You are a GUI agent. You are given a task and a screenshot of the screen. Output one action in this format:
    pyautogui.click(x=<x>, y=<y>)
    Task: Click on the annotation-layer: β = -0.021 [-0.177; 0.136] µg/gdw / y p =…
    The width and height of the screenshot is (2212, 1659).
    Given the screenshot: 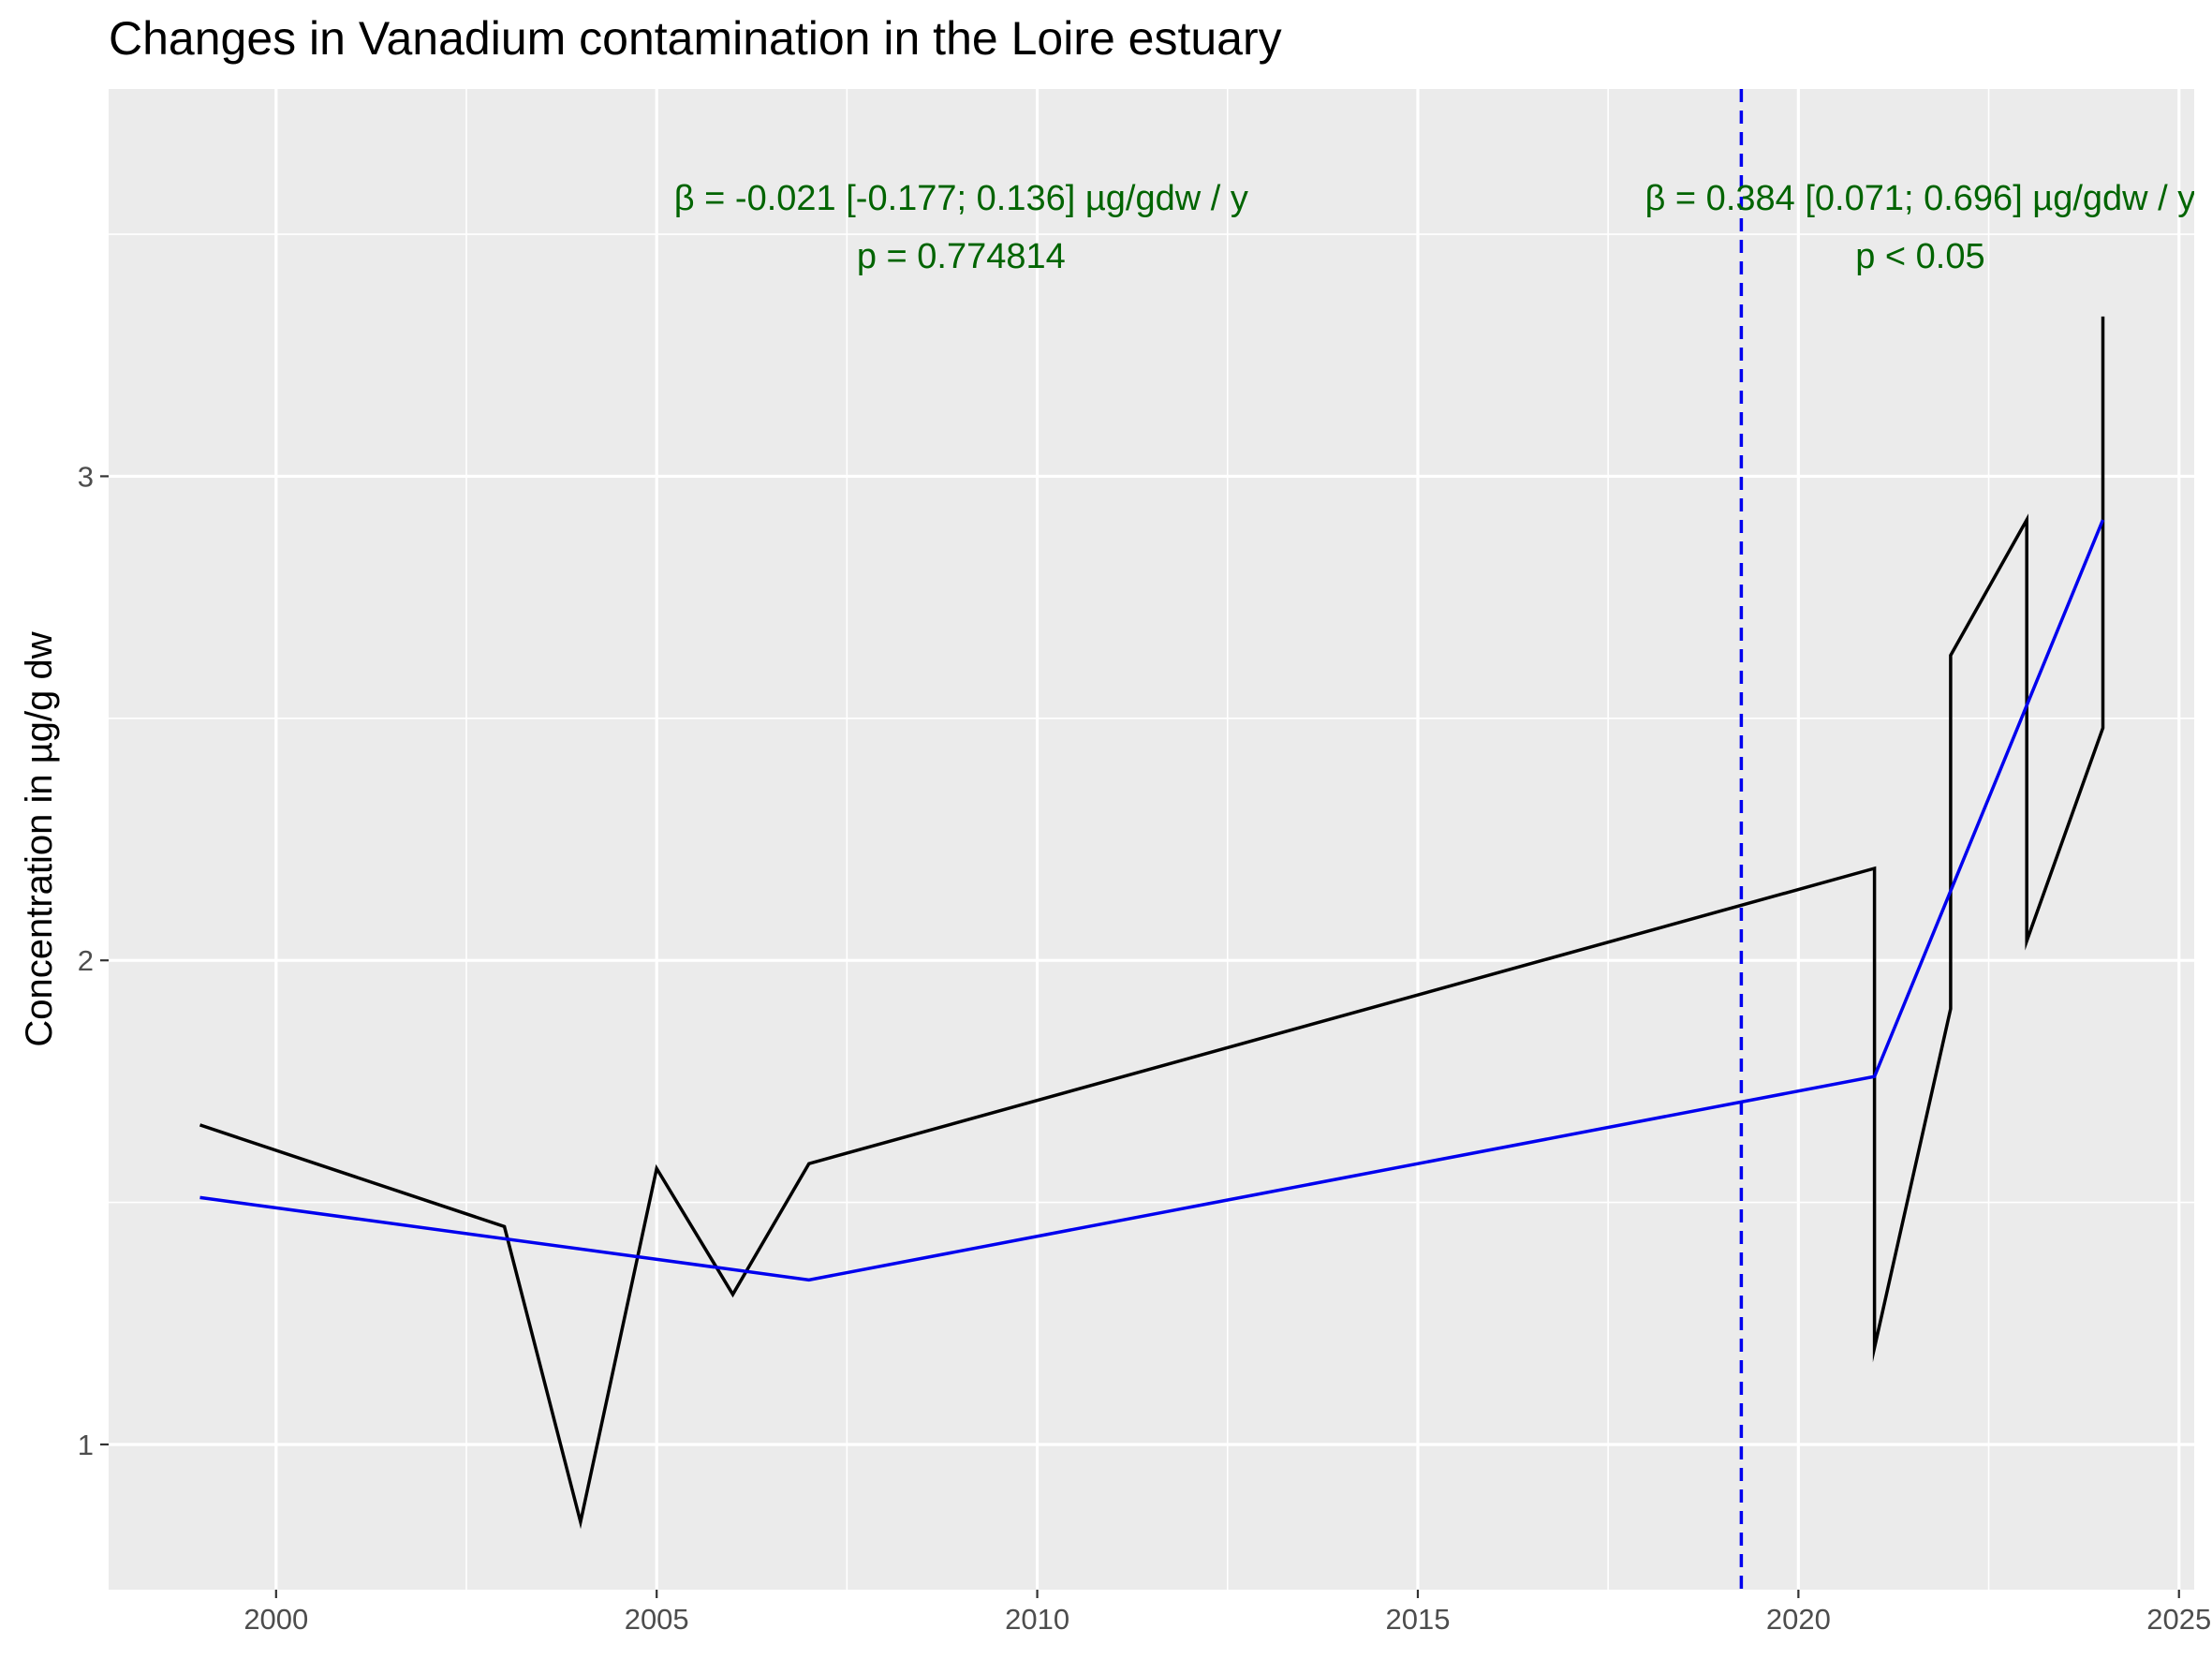 What is the action you would take?
    pyautogui.click(x=1435, y=228)
    